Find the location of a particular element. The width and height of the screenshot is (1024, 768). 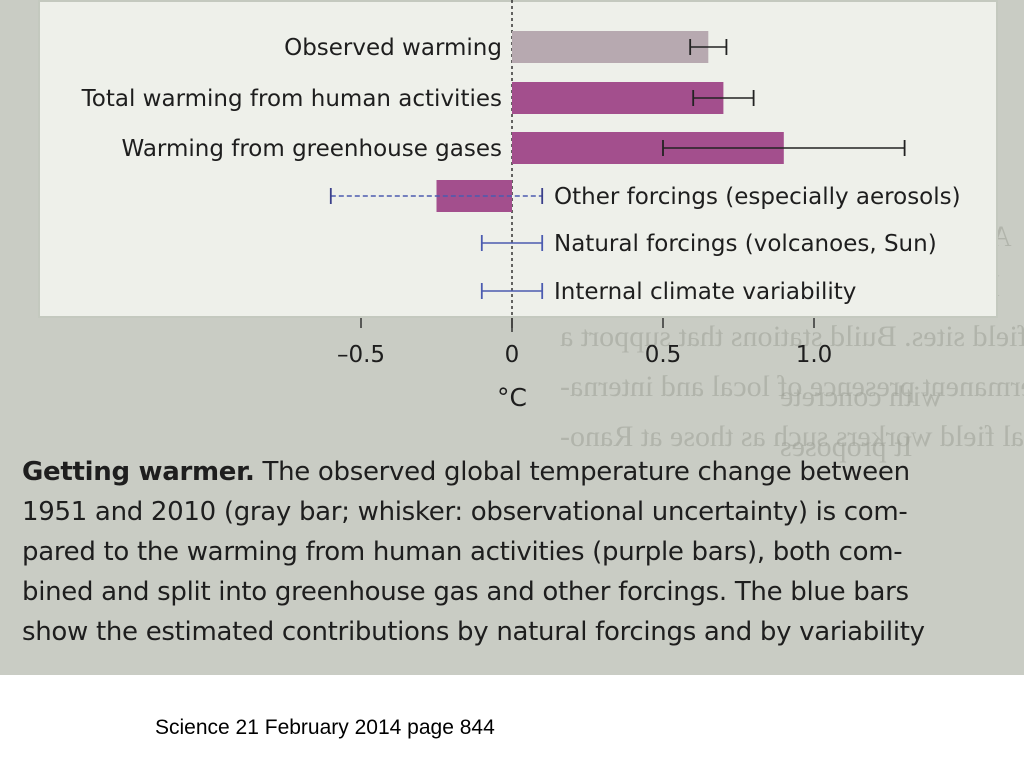

x-axis-svg: –0.5 0 0.5 1.0 °C is located at coordinates (585, 365).